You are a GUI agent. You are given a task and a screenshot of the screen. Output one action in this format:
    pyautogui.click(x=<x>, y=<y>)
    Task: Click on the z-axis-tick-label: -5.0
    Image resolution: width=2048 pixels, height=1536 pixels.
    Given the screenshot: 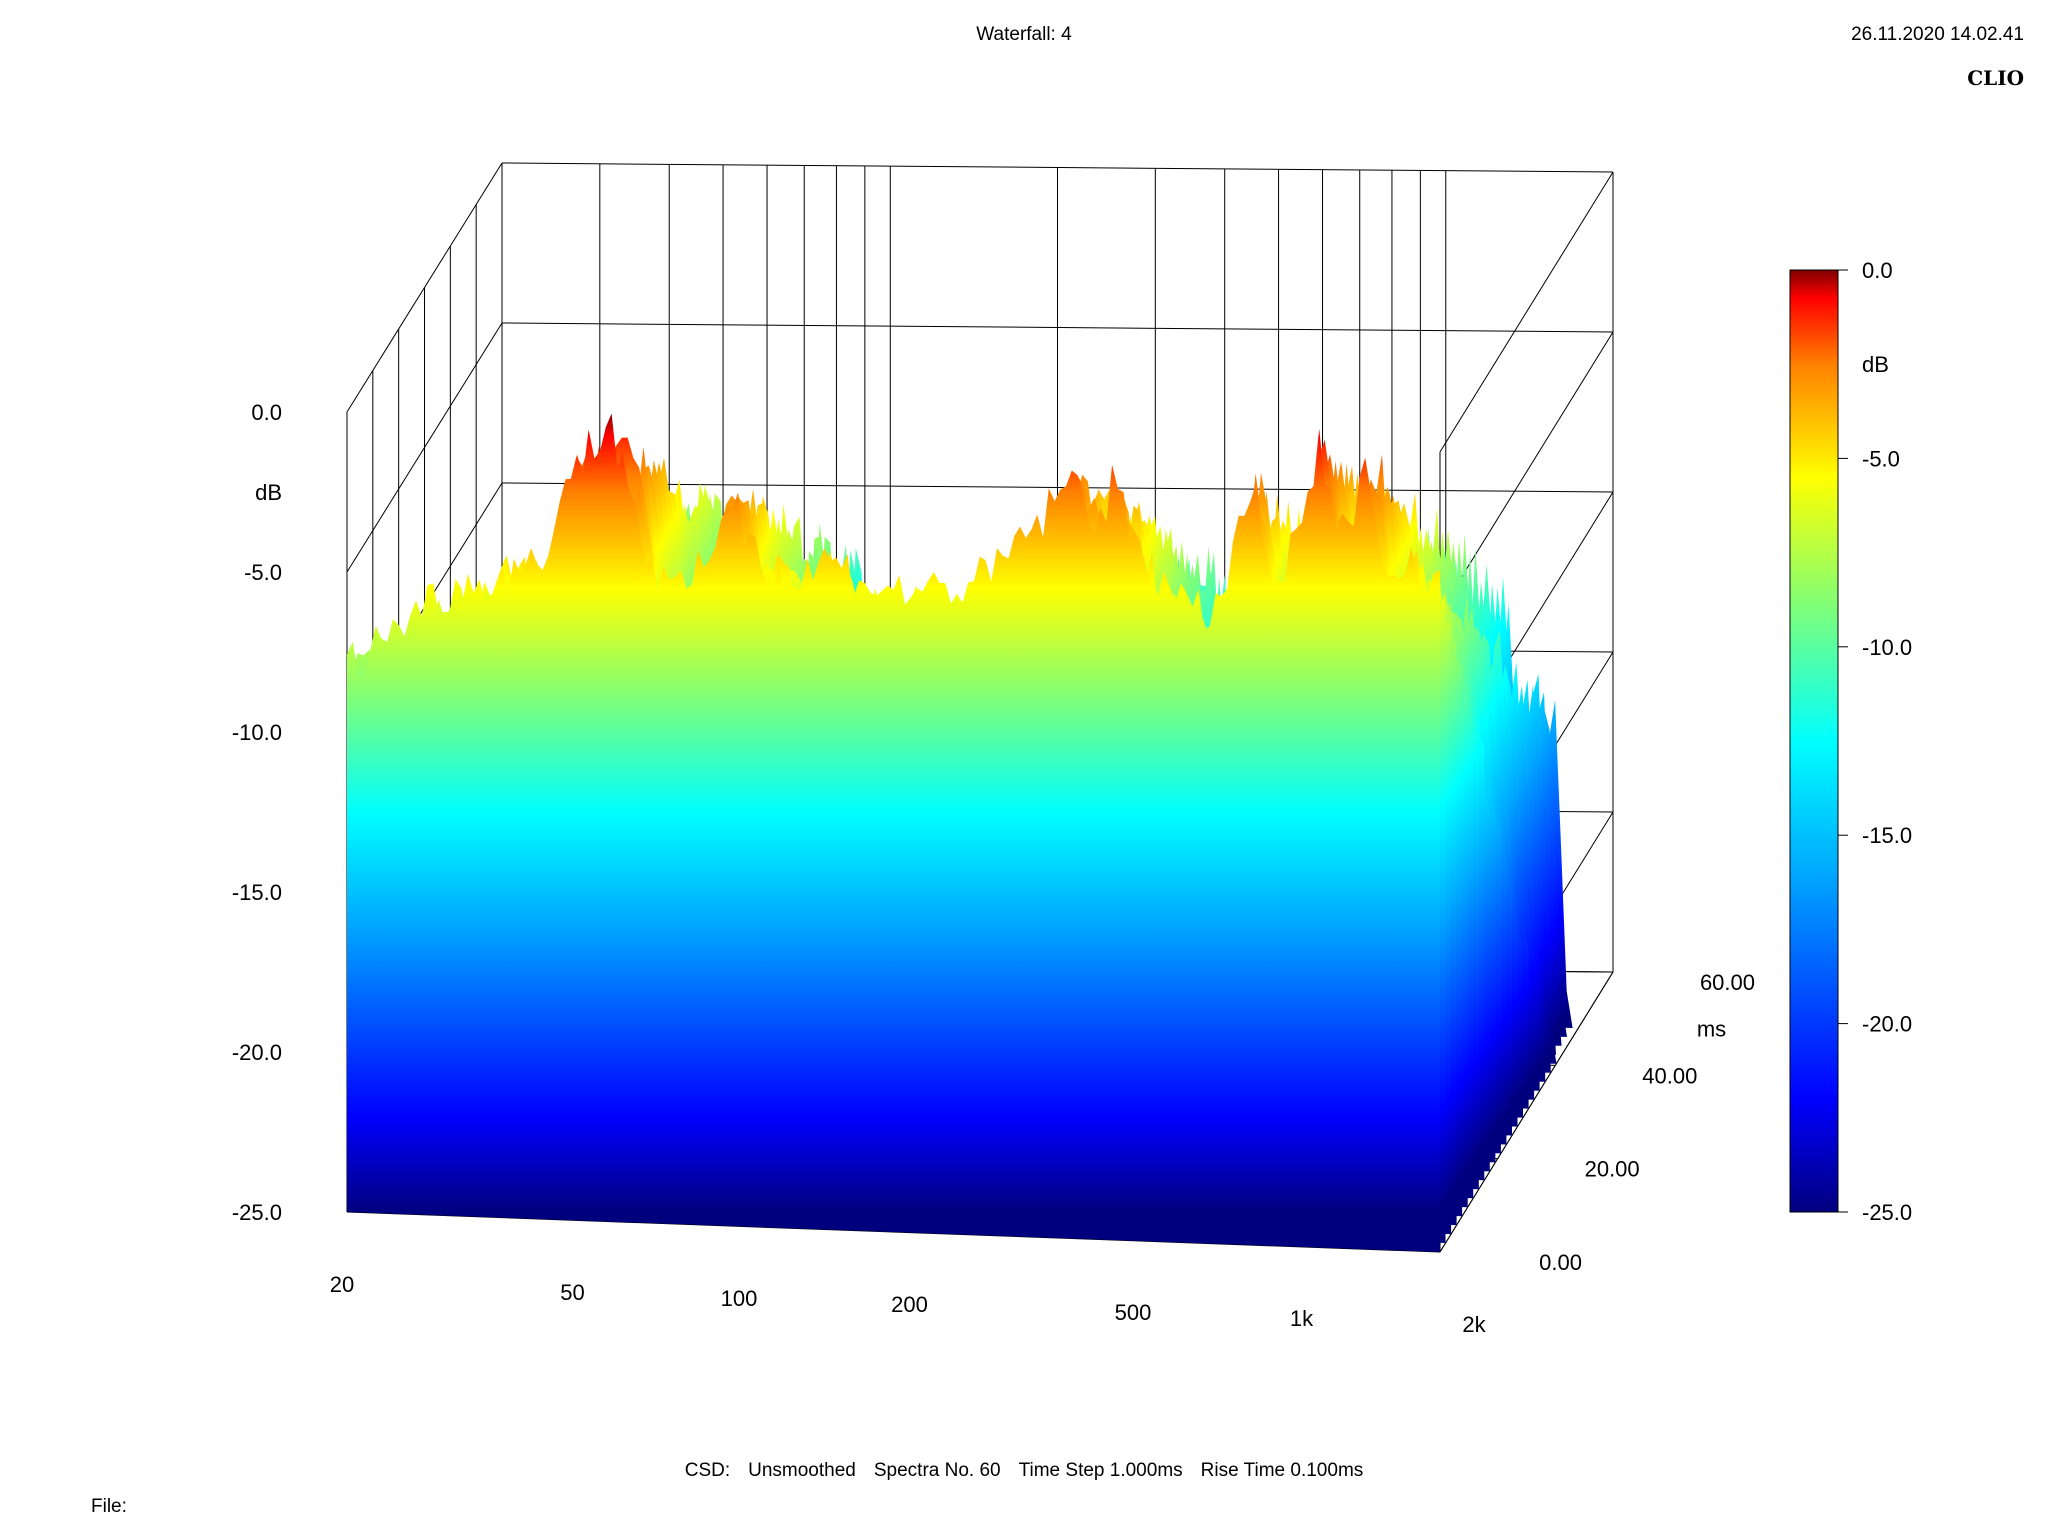 What is the action you would take?
    pyautogui.click(x=263, y=572)
    